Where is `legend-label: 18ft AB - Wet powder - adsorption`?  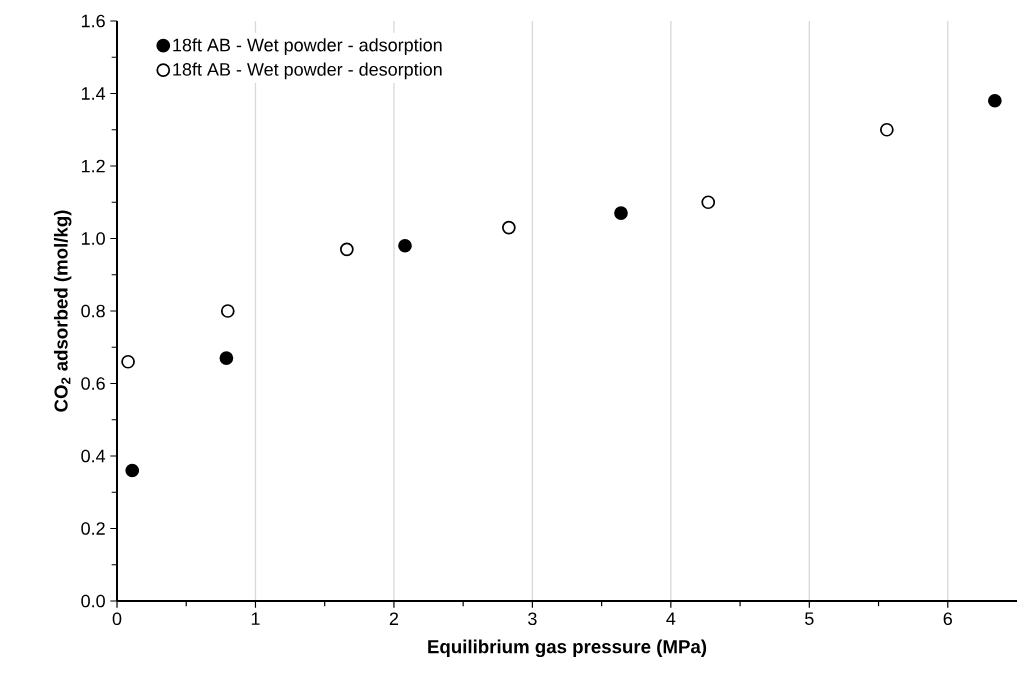 legend-label: 18ft AB - Wet powder - adsorption is located at coordinates (307, 46).